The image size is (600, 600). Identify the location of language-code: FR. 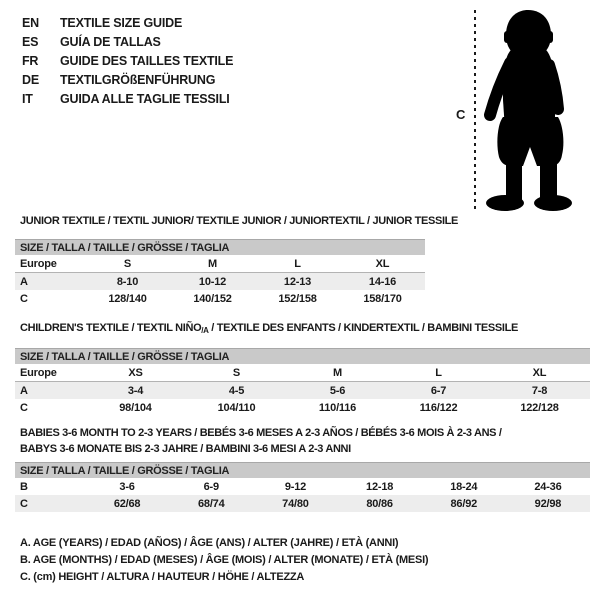
(30, 60).